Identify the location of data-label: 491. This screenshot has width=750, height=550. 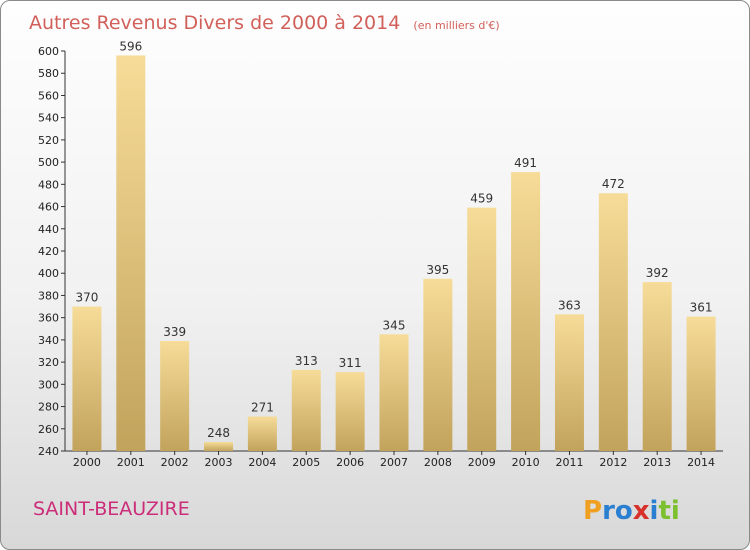
(525, 163).